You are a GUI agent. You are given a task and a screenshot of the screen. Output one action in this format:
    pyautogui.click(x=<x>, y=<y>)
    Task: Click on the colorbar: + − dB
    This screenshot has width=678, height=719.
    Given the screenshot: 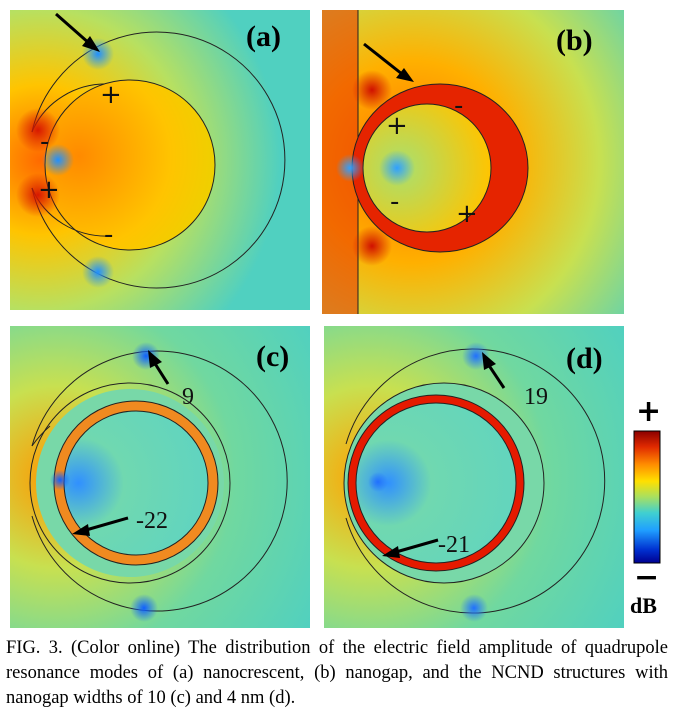 What is the action you would take?
    pyautogui.click(x=650, y=506)
    